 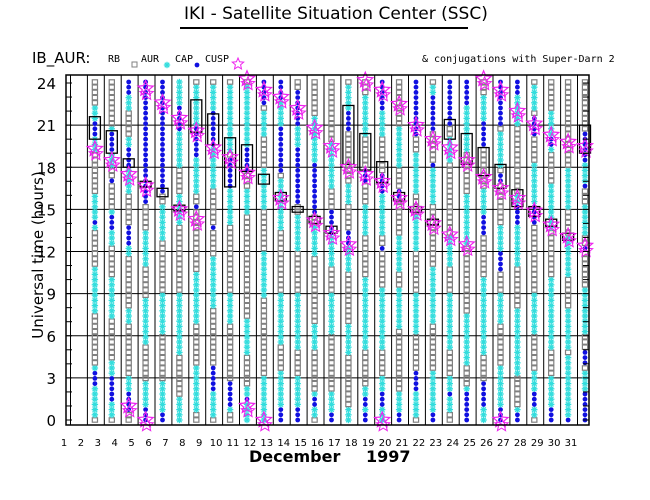 I want to click on x-tick-label: 17, so click(x=334, y=443).